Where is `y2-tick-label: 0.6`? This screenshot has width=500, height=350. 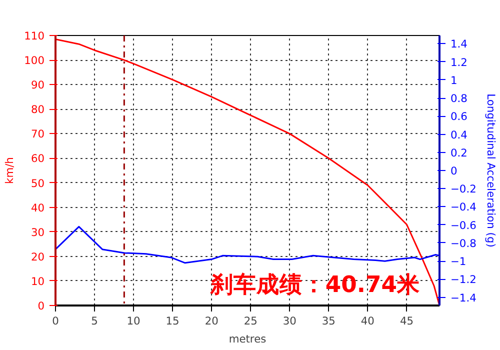
y2-tick-label: 0.6 is located at coordinates (459, 117).